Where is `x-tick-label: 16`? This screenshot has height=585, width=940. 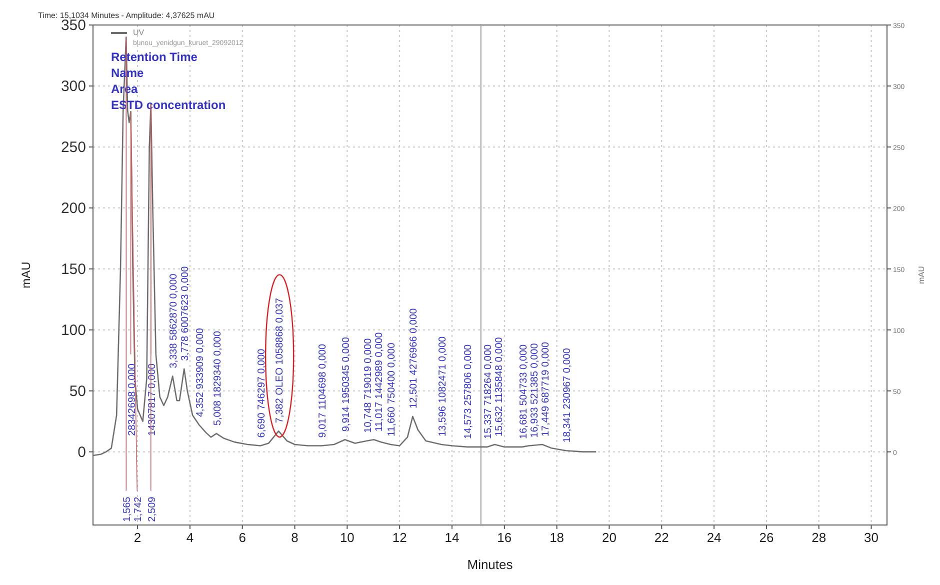 x-tick-label: 16 is located at coordinates (504, 537).